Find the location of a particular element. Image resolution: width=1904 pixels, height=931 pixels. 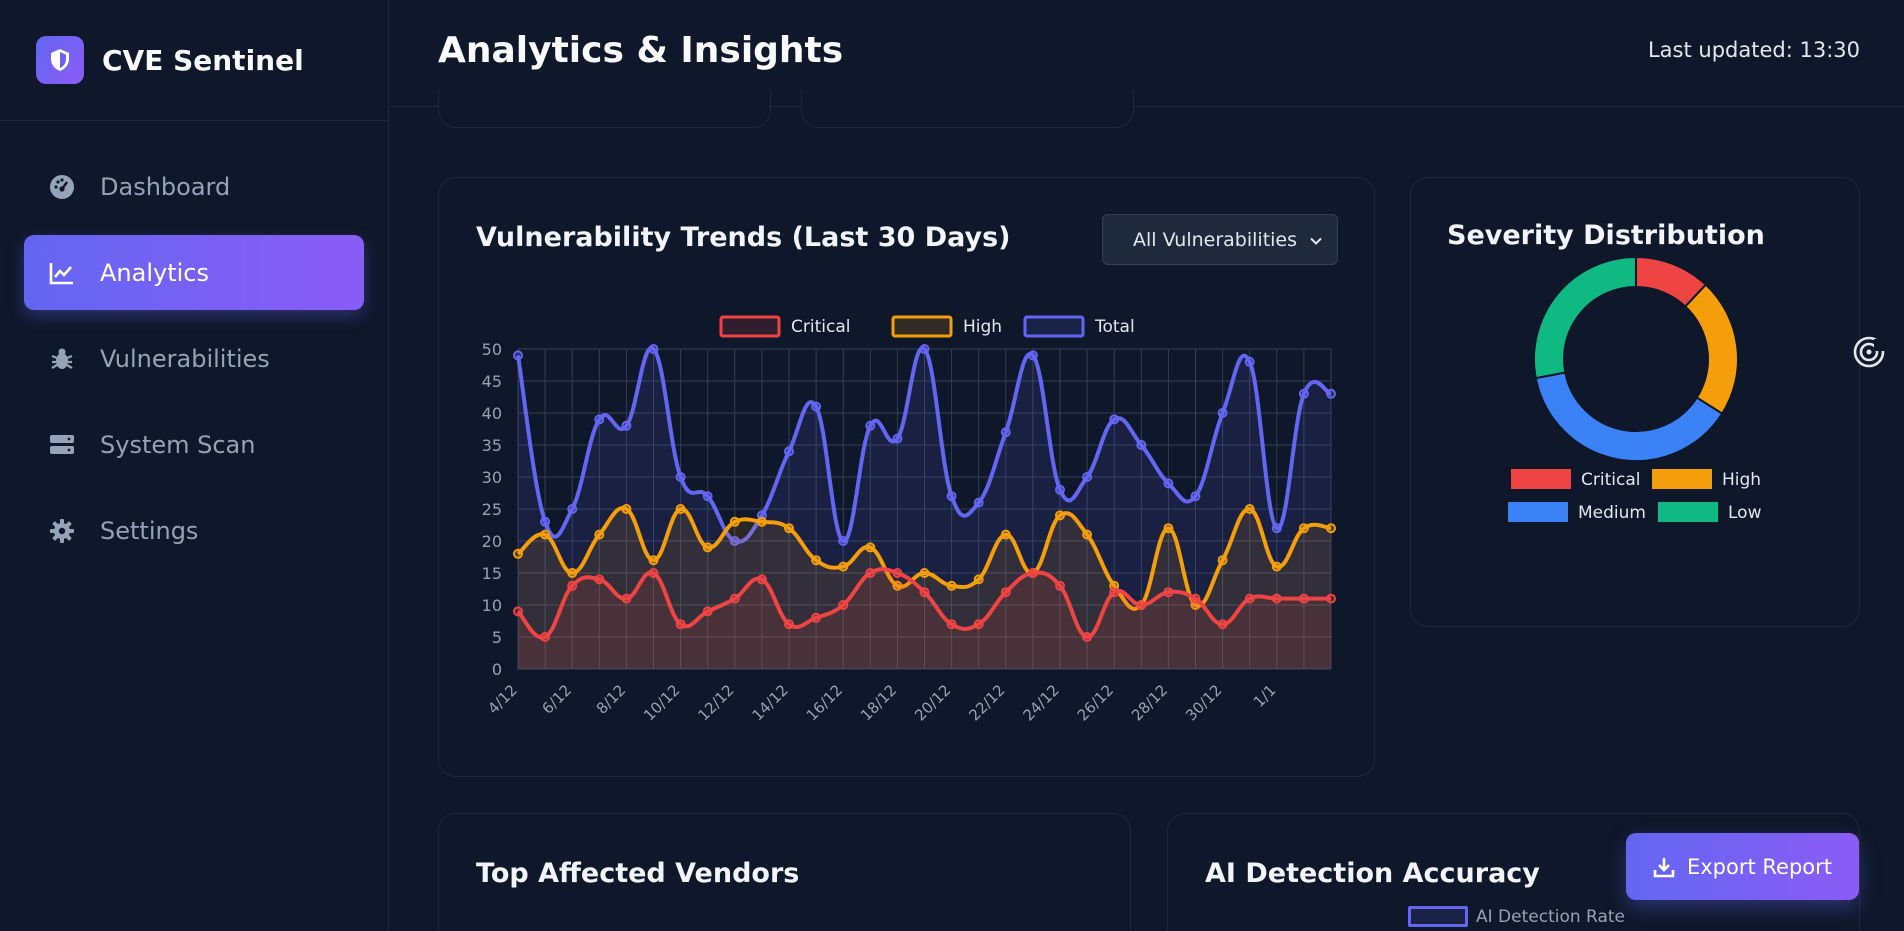

sidebar-item-vulnerabilities: Vulnerabilities is located at coordinates (194, 358).